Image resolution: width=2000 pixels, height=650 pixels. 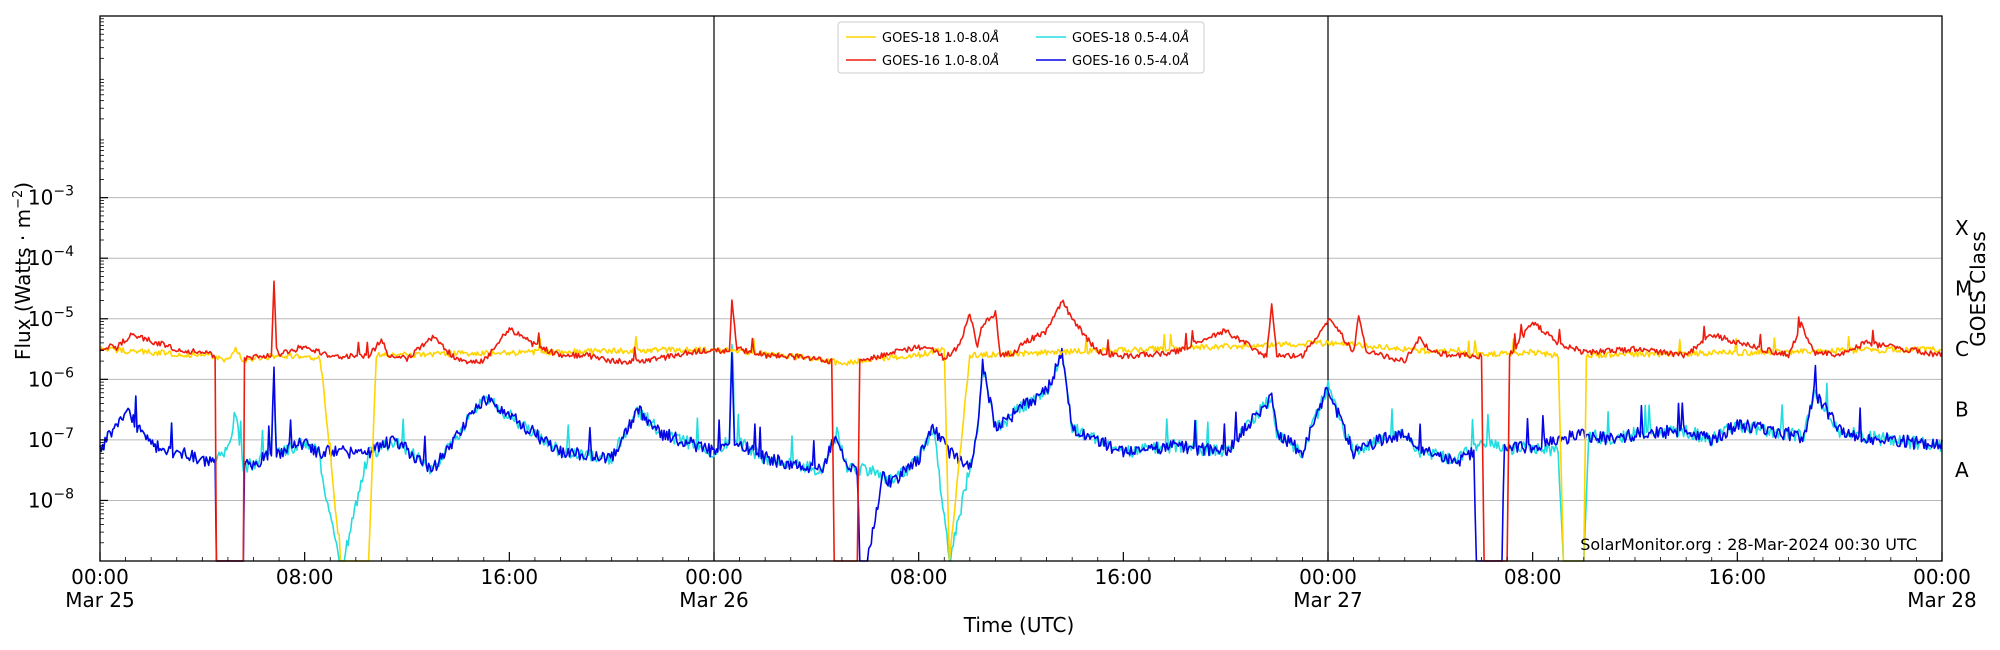 What do you see at coordinates (51, 499) in the screenshot?
I see `y-tick-label: 10⁻⁸` at bounding box center [51, 499].